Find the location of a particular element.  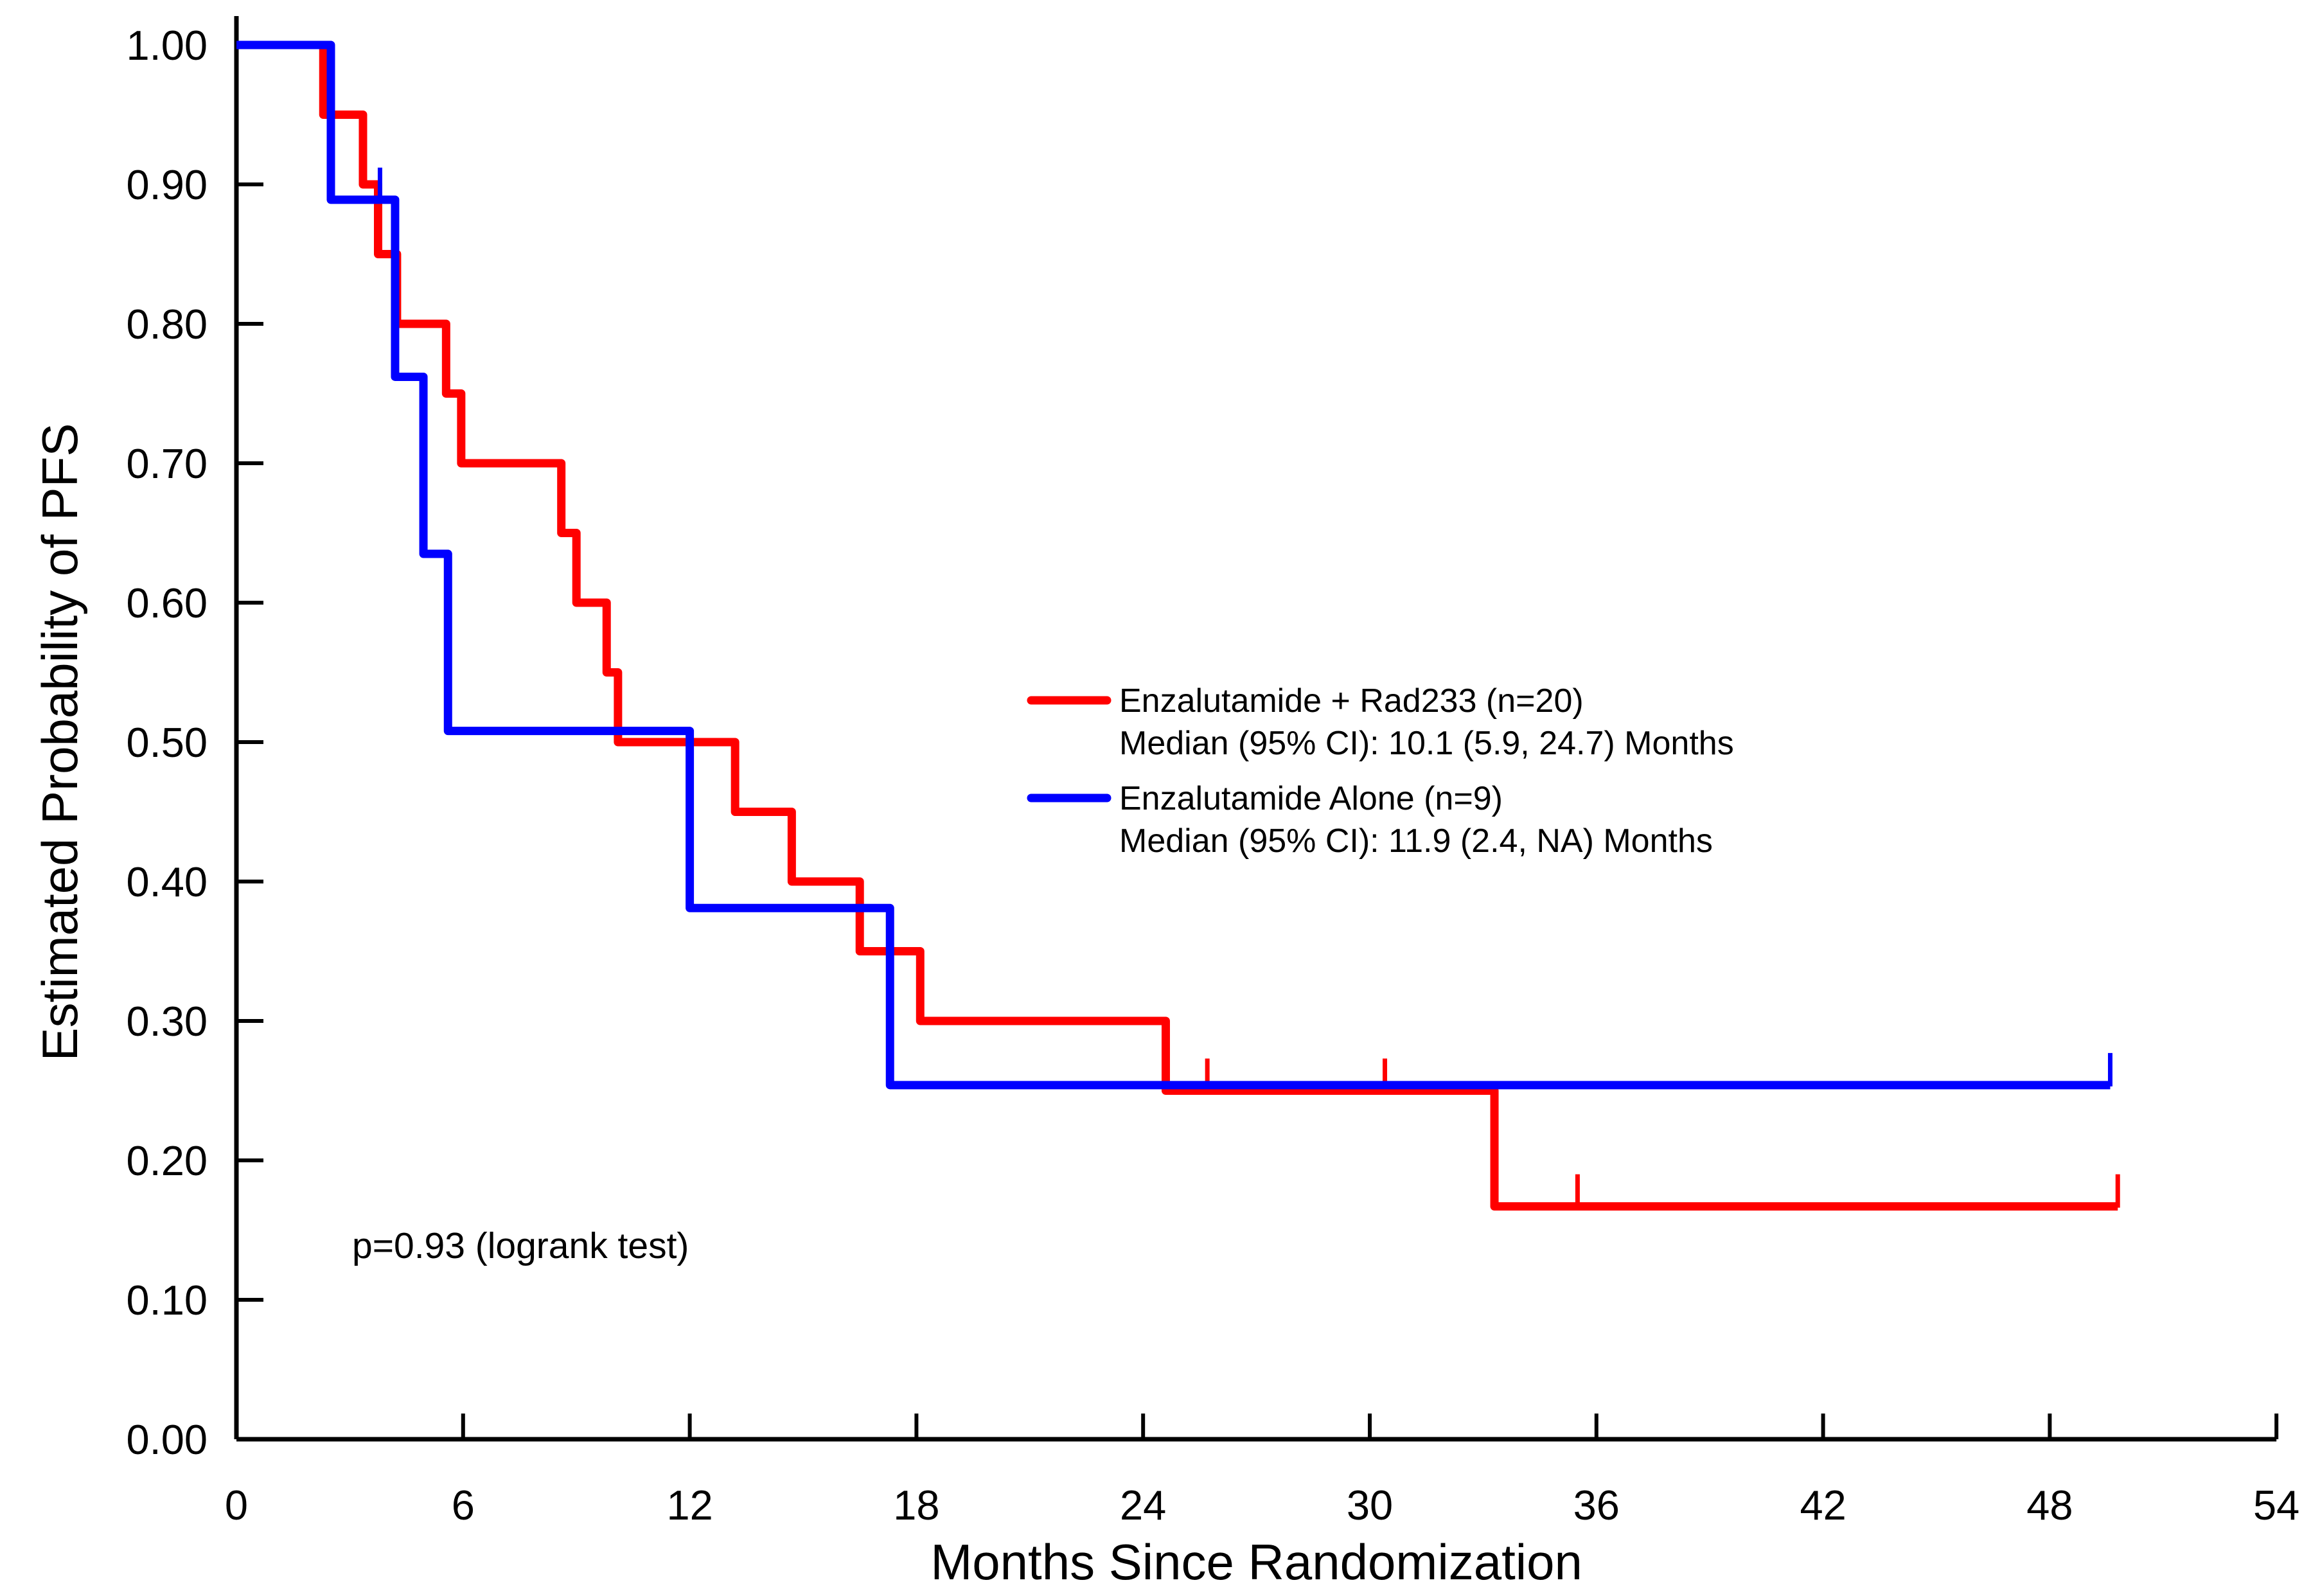

legend-label-blue: Enzalutamide Alone (n=9) is located at coordinates (1311, 798).